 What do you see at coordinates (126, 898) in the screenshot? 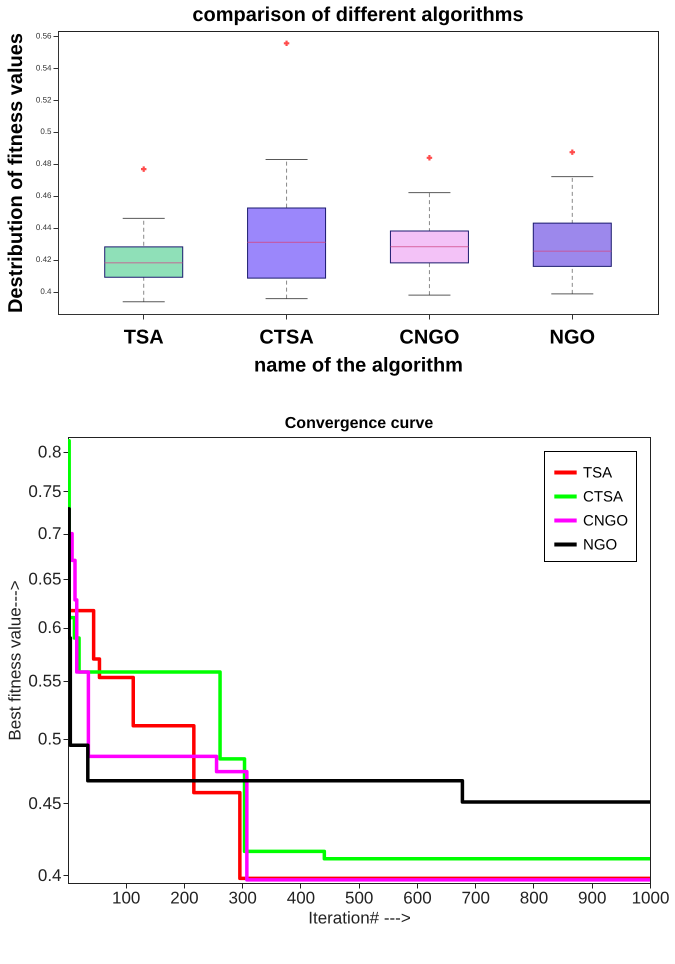
I see `x-tick-label: 100` at bounding box center [126, 898].